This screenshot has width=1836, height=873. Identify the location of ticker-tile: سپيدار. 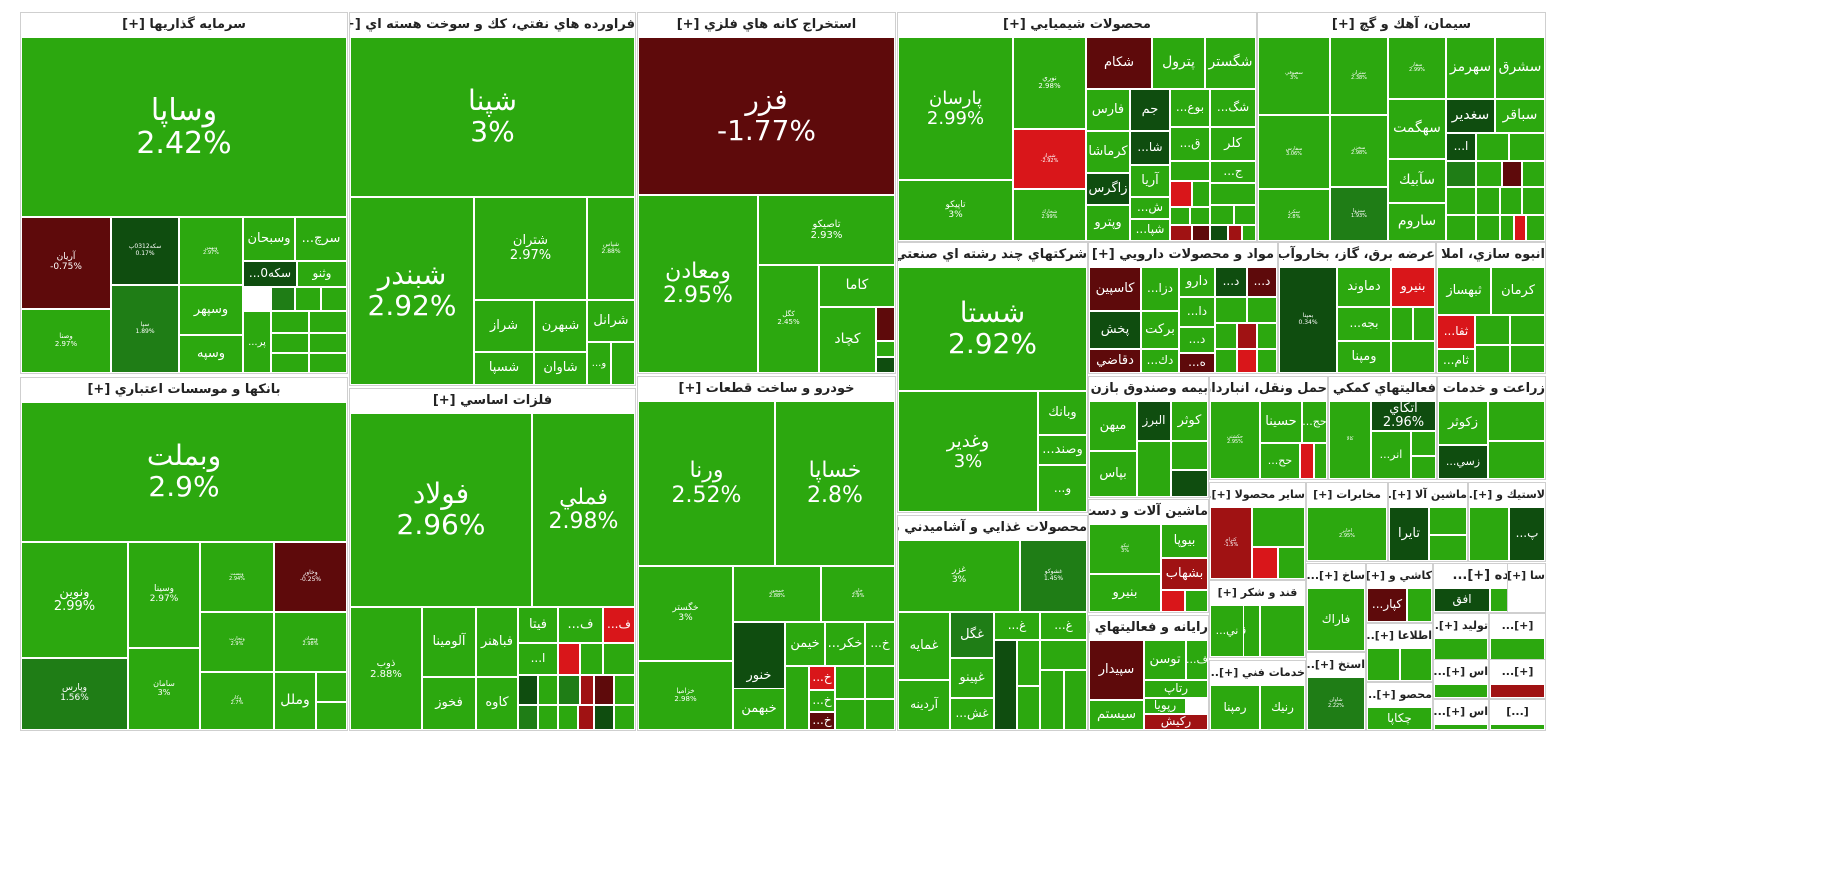
(1116, 670).